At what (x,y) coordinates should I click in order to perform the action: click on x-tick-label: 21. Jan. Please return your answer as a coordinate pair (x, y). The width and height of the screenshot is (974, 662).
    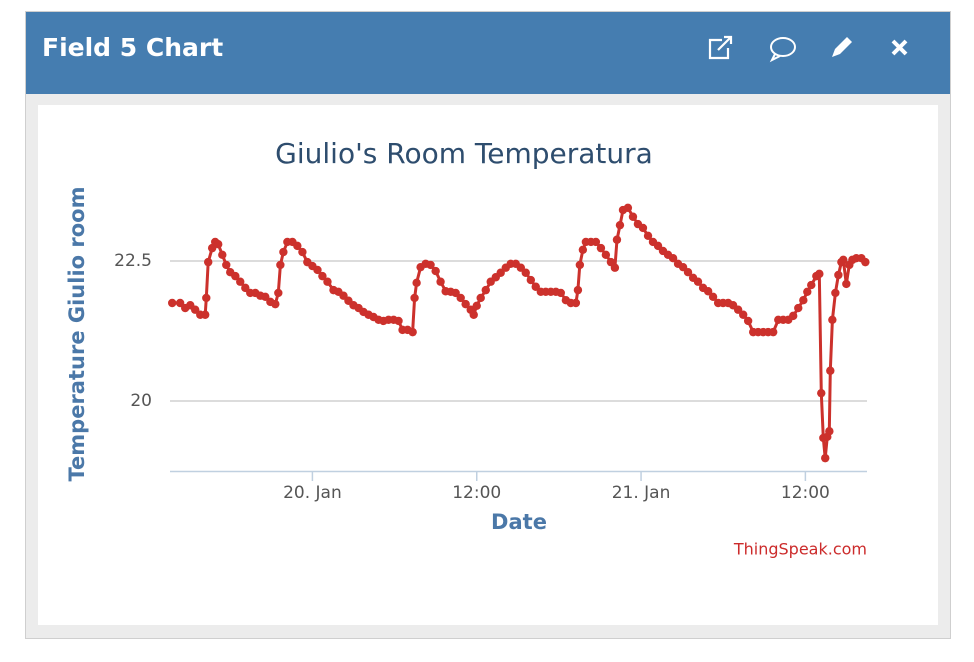
    Looking at the image, I should click on (641, 493).